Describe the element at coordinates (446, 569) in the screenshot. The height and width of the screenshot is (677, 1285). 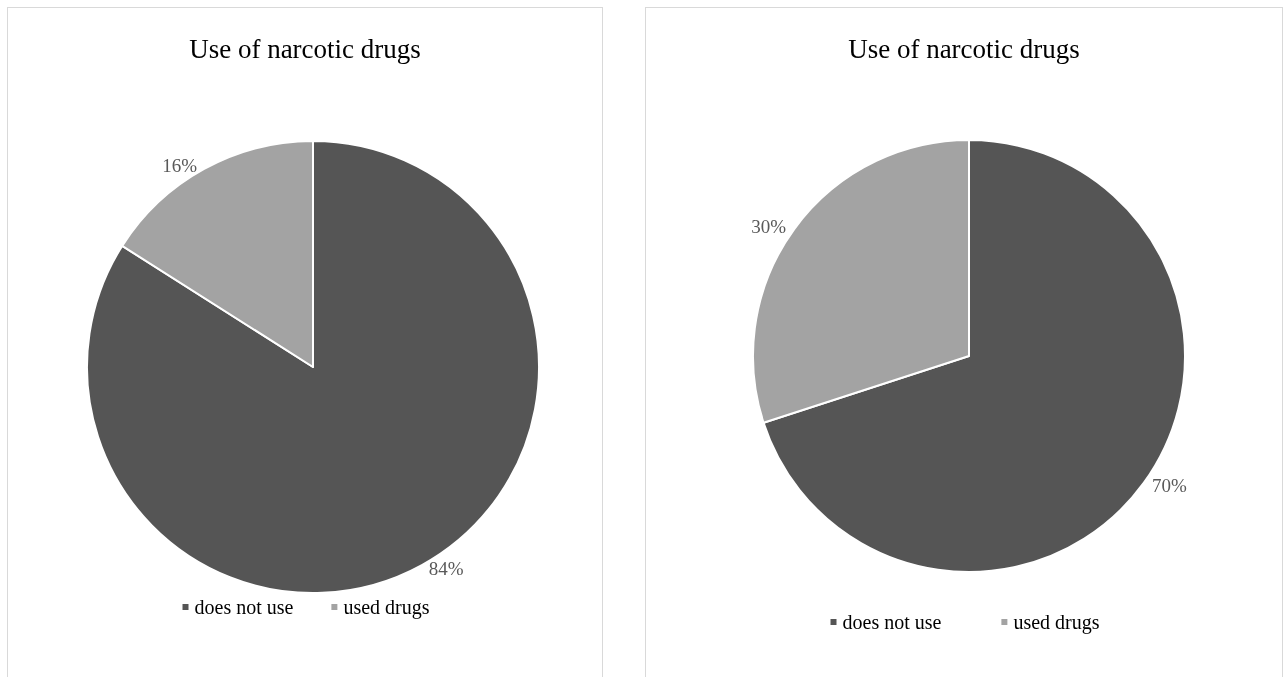
I see `data-label: 84%` at that location.